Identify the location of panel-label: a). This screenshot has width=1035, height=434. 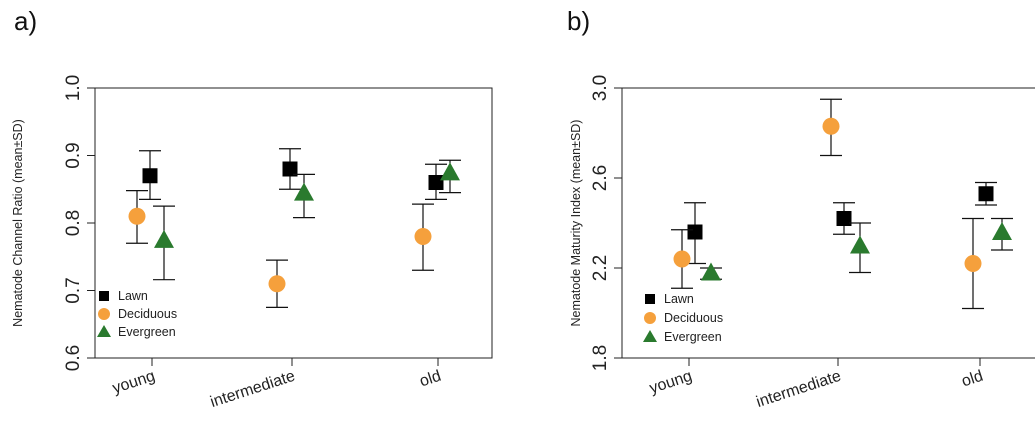
(25, 21).